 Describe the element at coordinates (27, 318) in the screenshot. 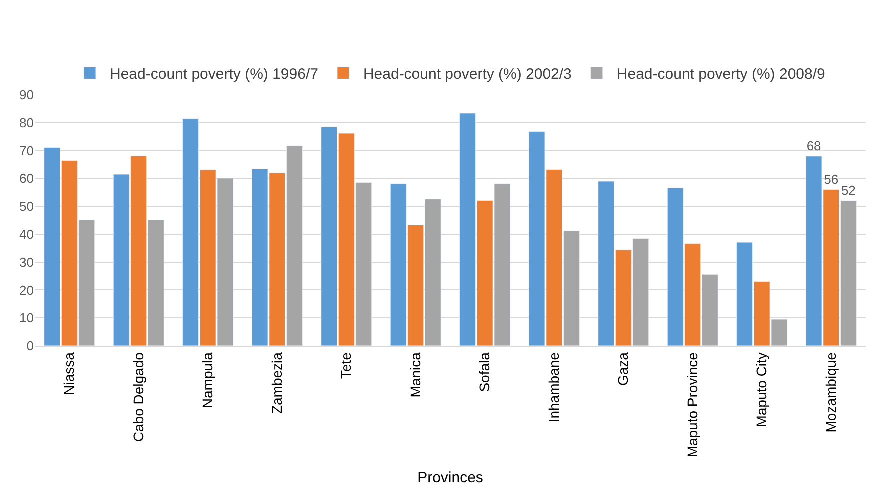

I see `y-tick-label: 10` at that location.